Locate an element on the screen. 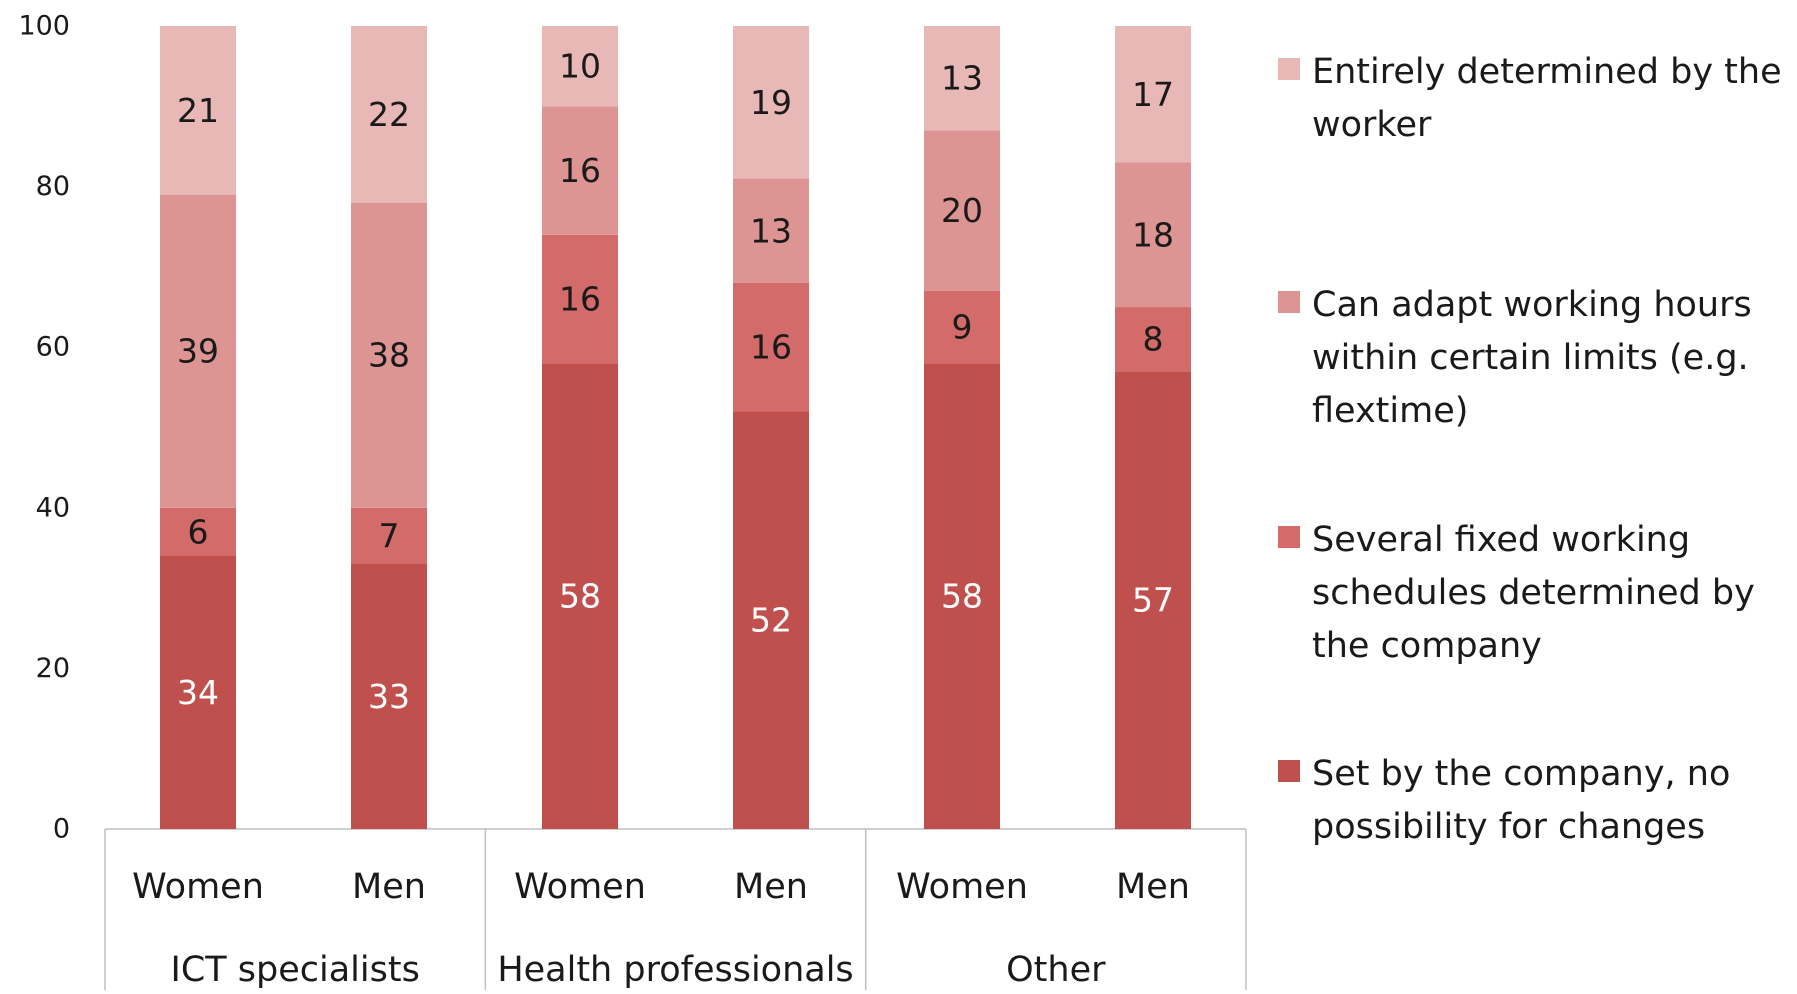  data-label: 8 is located at coordinates (1153, 339).